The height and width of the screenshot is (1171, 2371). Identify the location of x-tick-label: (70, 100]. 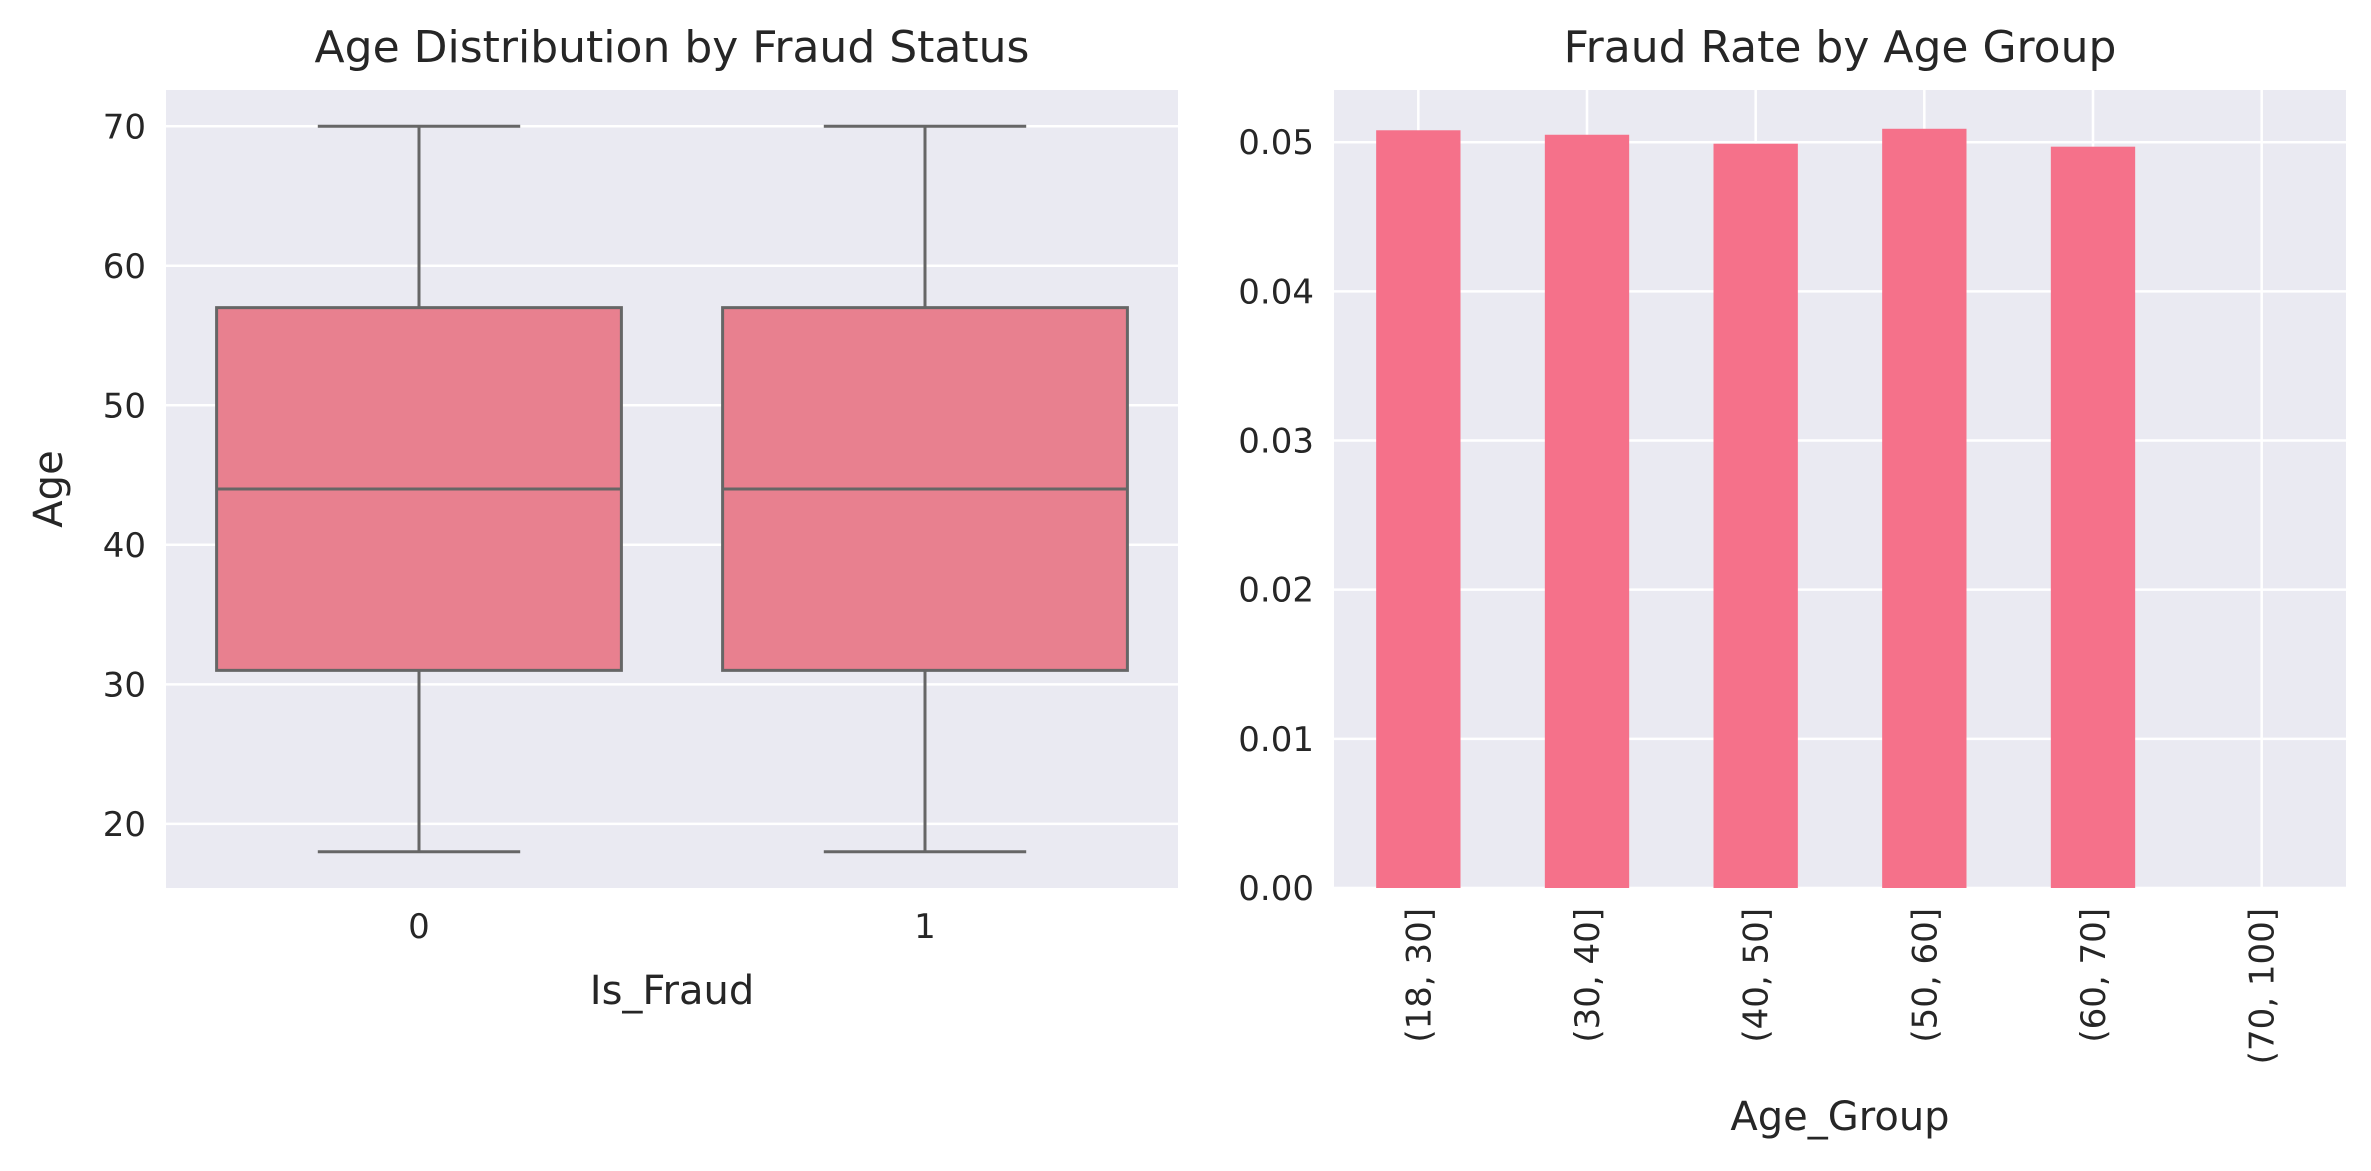
(2263, 986).